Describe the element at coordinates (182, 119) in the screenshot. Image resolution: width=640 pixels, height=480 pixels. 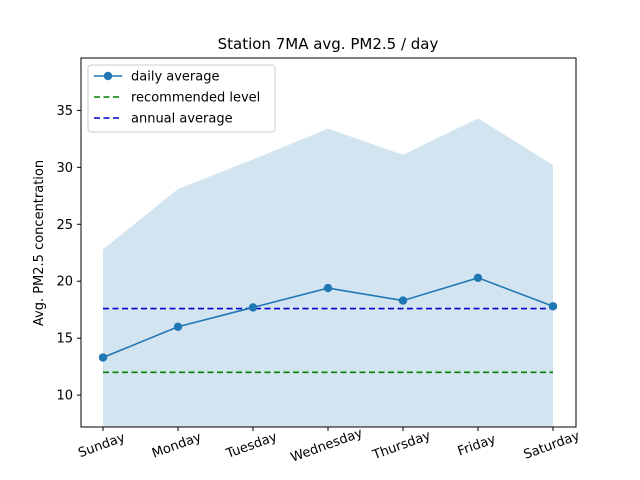
I see `legend-label-annual-average: annual average` at that location.